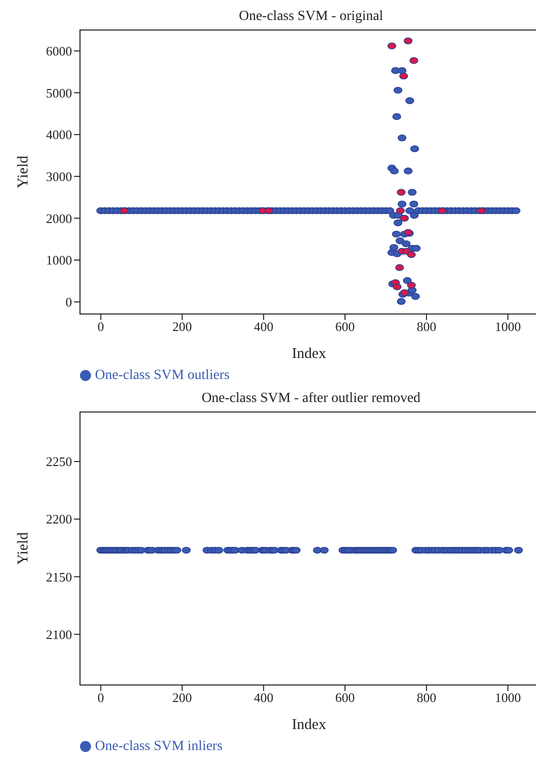 This screenshot has height=764, width=536. I want to click on y-tick-label: 3000, so click(59, 176).